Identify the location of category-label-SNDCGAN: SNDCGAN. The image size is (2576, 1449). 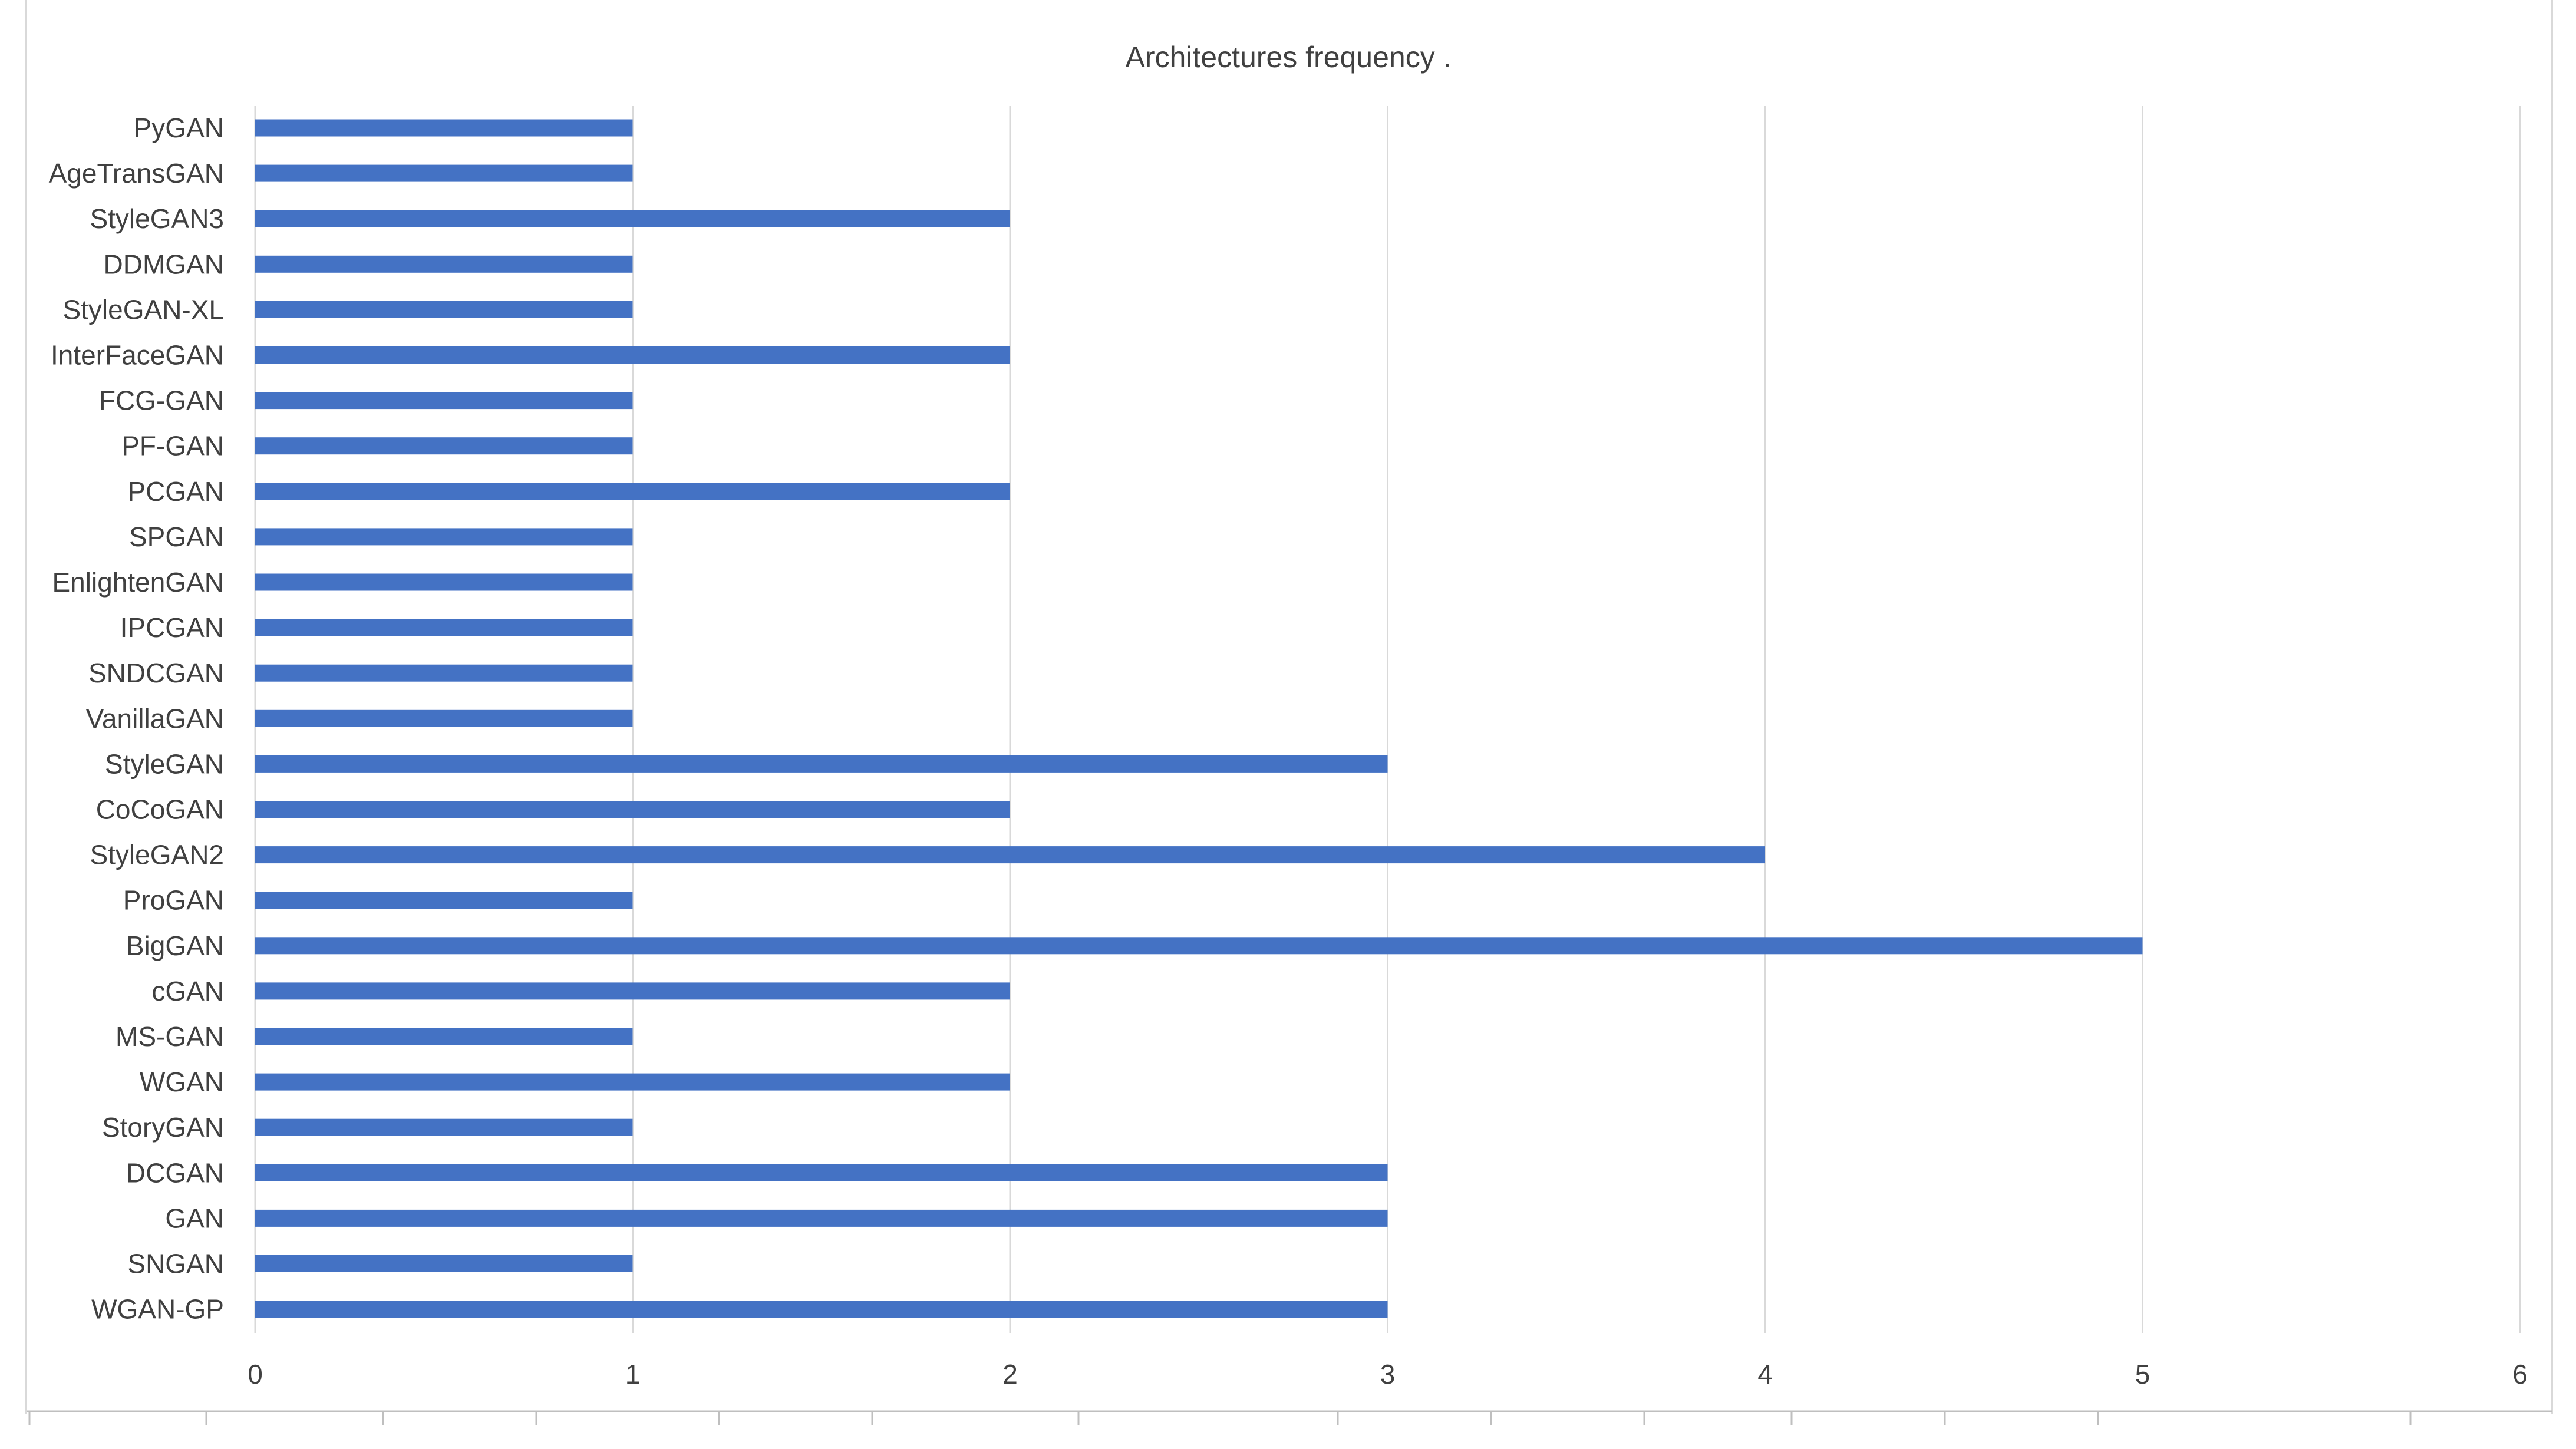
(156, 673).